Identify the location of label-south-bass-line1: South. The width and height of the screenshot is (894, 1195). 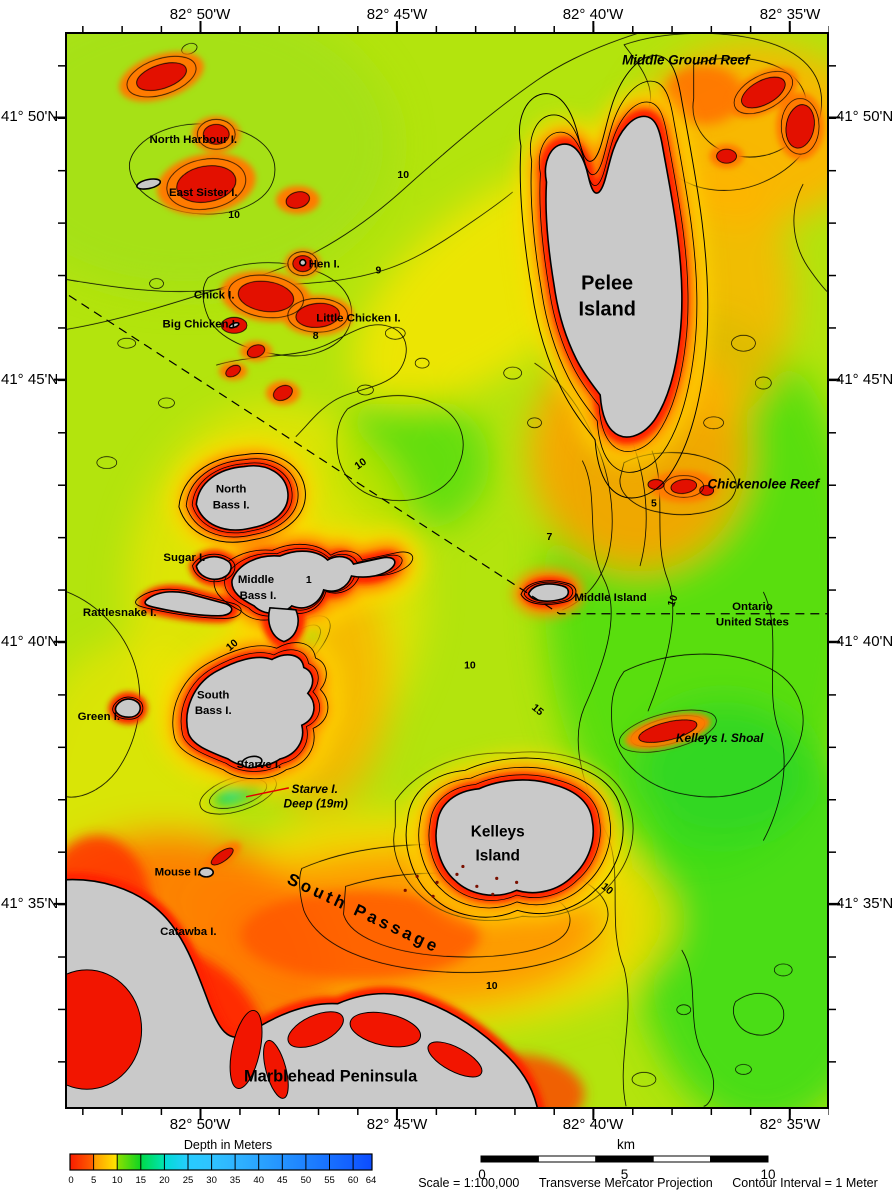
(213, 695).